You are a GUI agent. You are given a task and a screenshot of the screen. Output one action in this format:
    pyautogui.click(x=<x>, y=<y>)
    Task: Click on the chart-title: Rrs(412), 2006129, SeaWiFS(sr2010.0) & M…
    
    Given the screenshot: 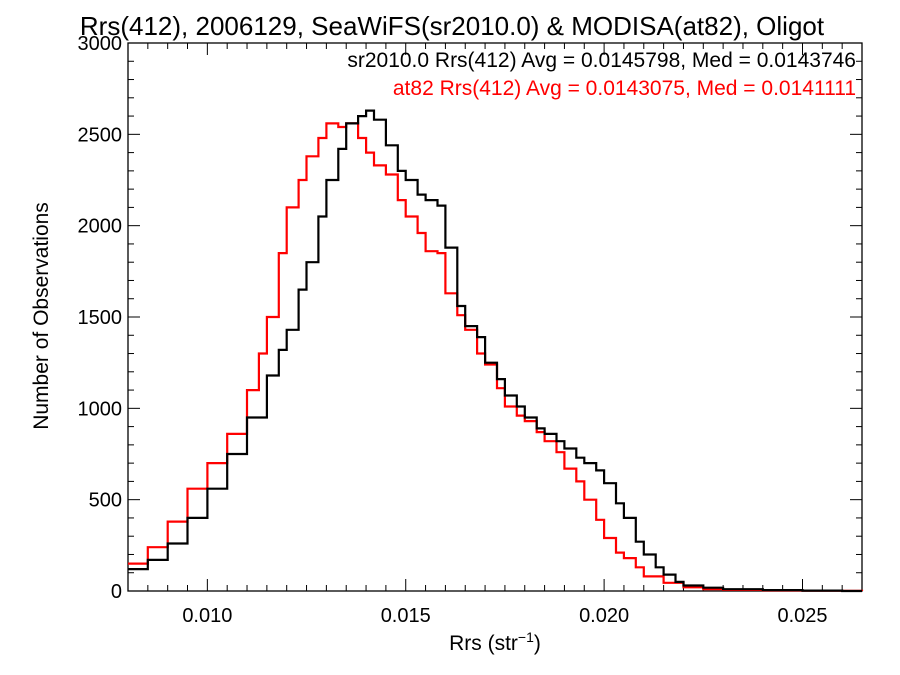 What is the action you would take?
    pyautogui.click(x=452, y=26)
    